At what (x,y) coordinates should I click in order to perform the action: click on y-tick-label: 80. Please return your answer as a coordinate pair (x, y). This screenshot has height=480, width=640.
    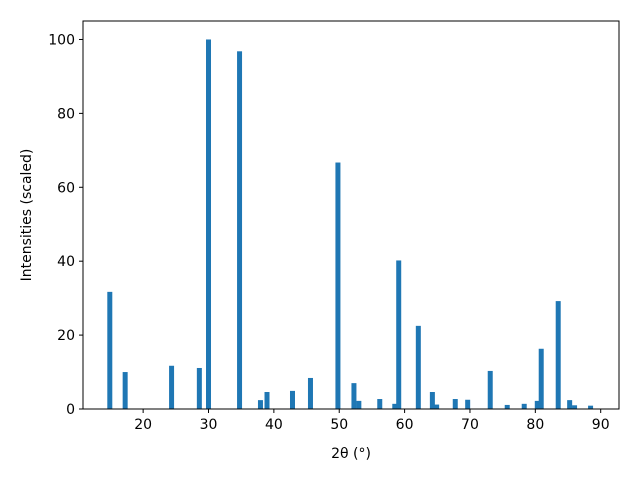
    Looking at the image, I should click on (66, 114).